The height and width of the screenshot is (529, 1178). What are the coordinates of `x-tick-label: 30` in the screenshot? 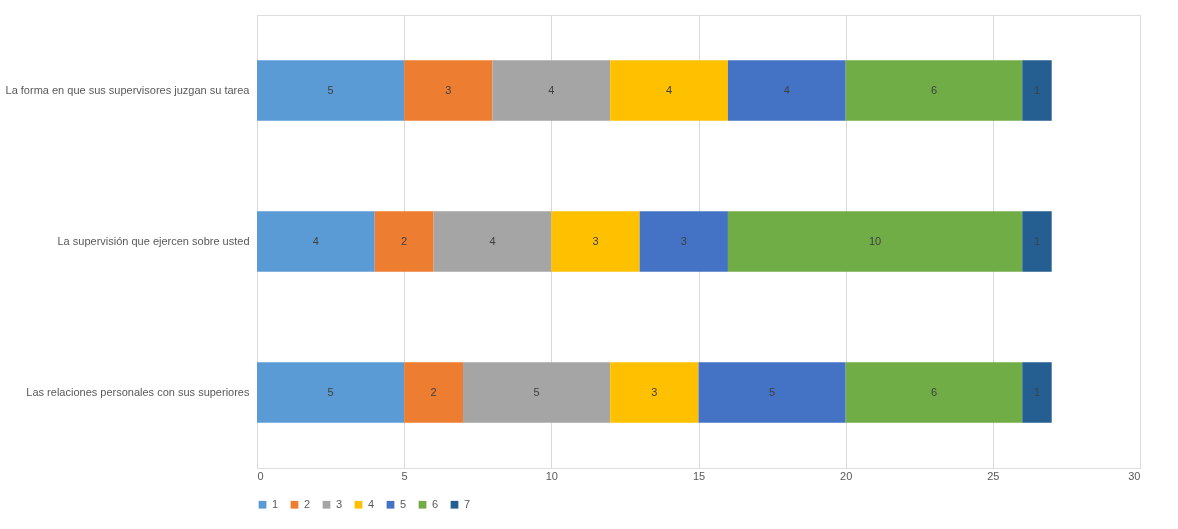 It's located at (1134, 475).